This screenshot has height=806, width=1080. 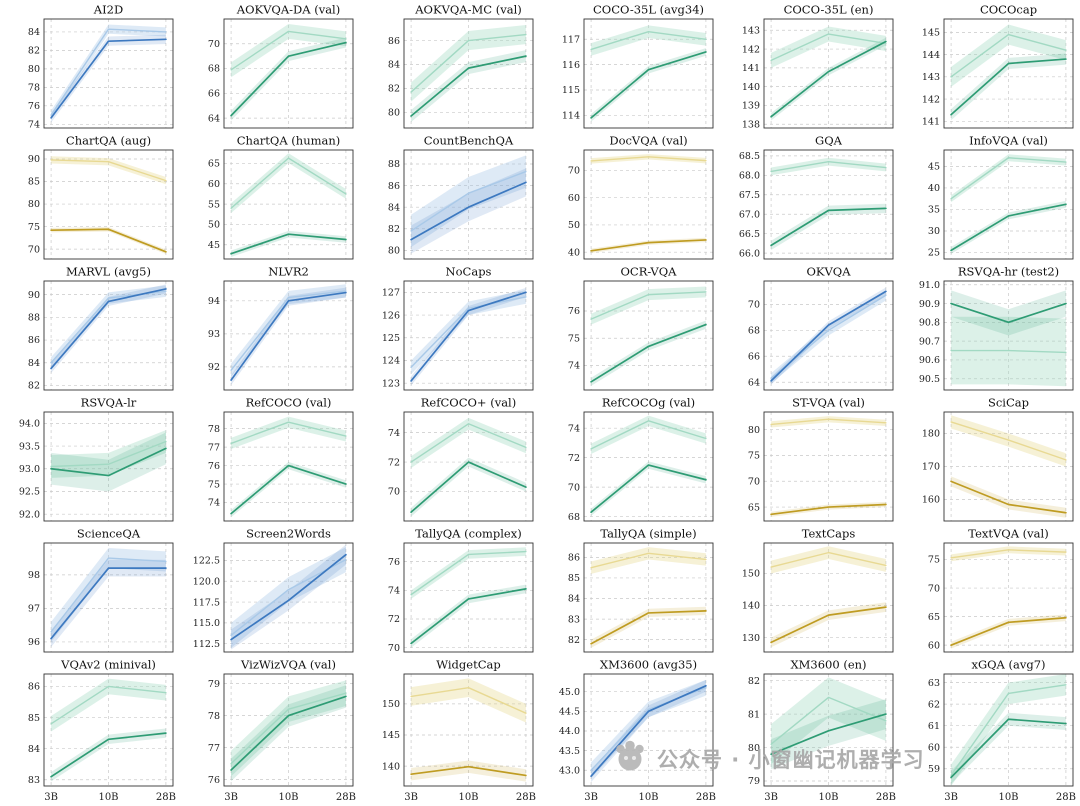 What do you see at coordinates (749, 234) in the screenshot?
I see `y-tick-label: 66.5` at bounding box center [749, 234].